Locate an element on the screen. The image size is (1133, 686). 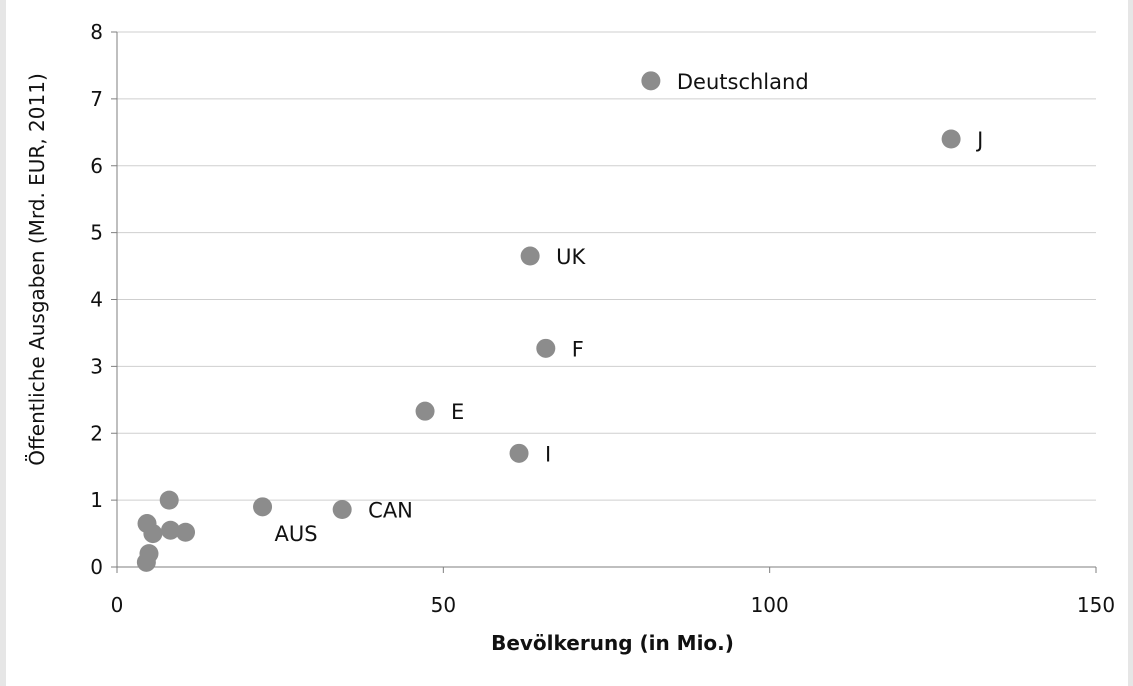
y-tick-label-1: 1 is located at coordinates (96, 500).